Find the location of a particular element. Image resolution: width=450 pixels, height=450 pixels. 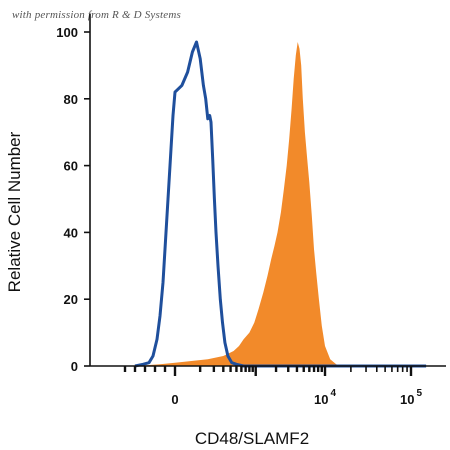

x-tick-exponent: 4 is located at coordinates (333, 393).